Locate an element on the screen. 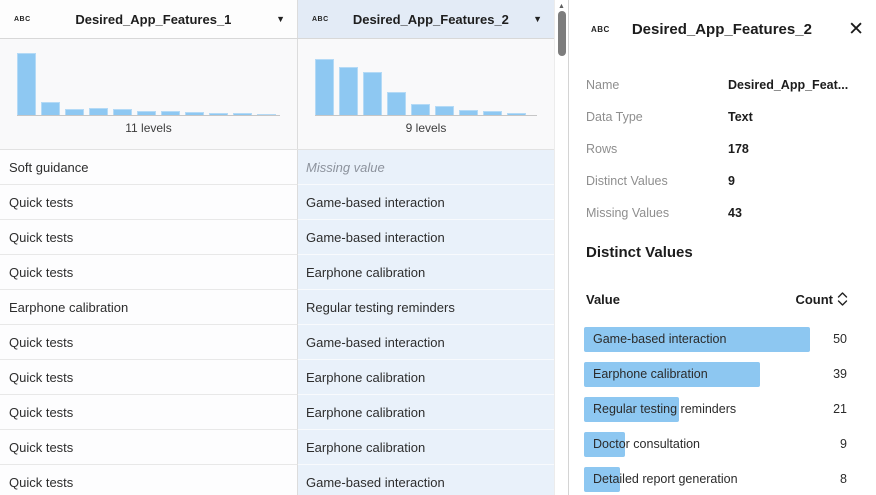  histogram-features-2: 9 levels is located at coordinates (426, 94).